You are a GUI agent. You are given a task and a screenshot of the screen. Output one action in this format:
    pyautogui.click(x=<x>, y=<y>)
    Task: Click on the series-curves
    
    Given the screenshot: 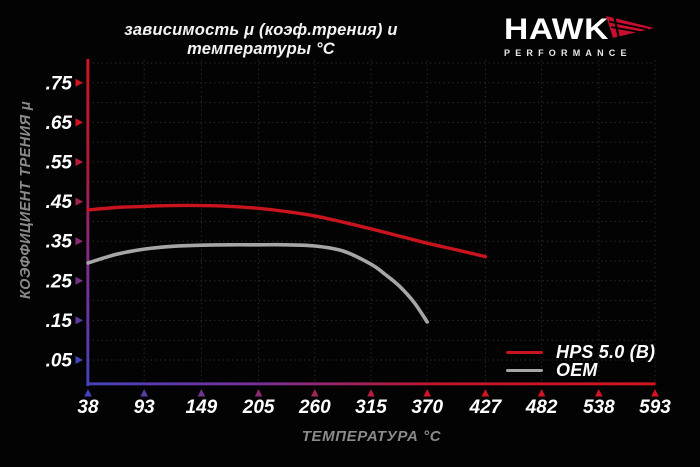 What is the action you would take?
    pyautogui.click(x=287, y=263)
    